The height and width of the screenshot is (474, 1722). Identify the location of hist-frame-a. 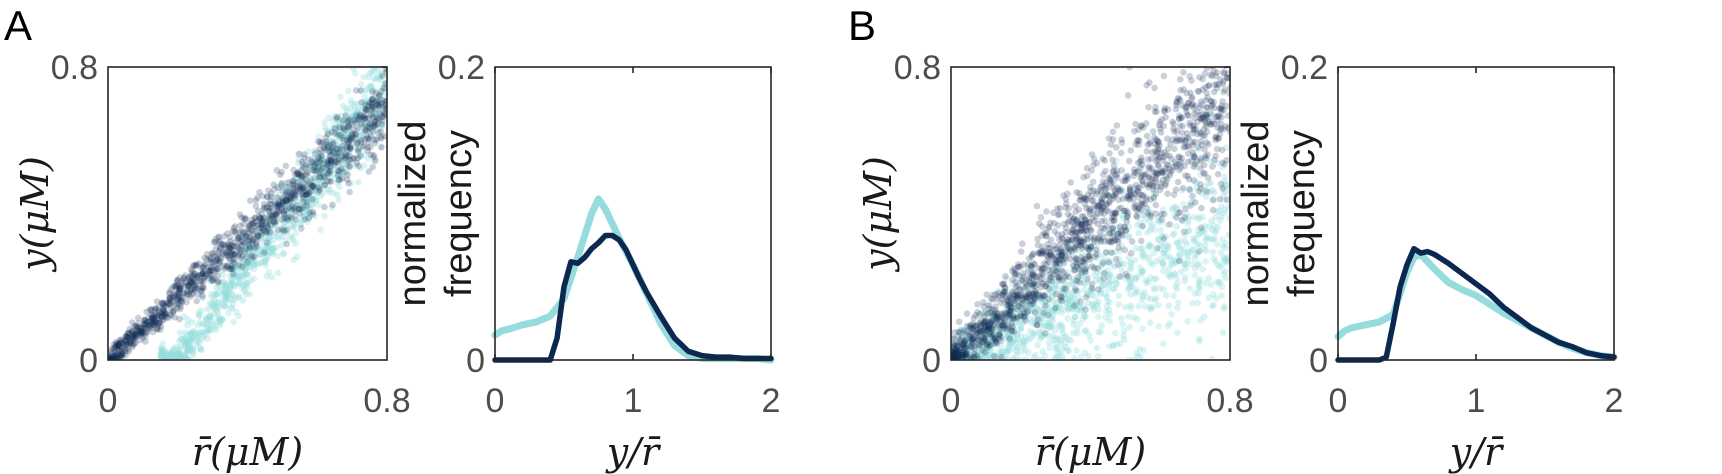
(633, 213).